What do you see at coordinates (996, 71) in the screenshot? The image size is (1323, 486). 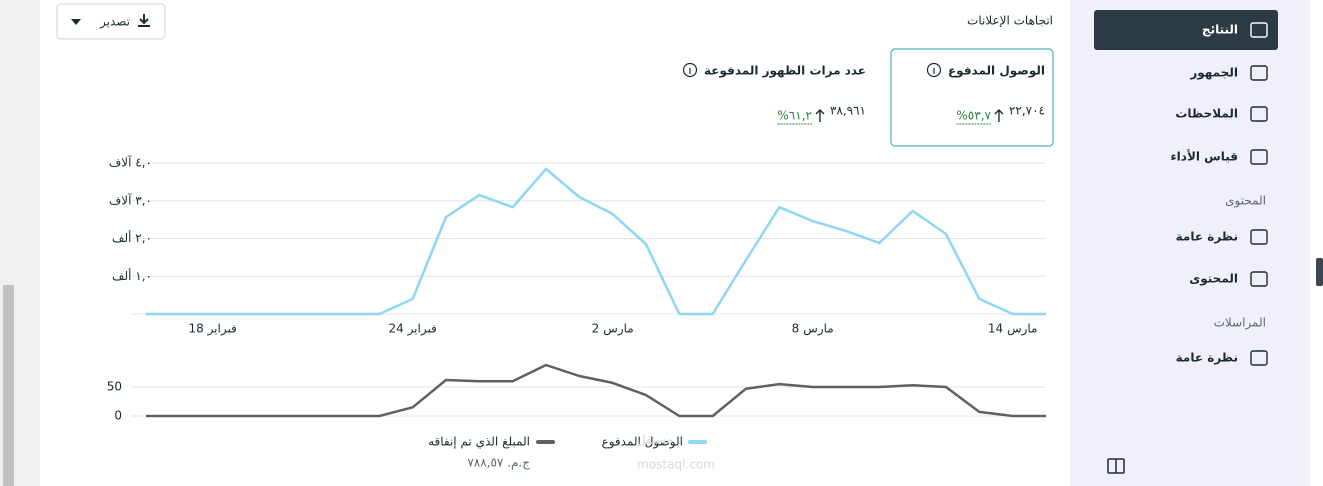 I see `card-title: الوصول المدفوع` at bounding box center [996, 71].